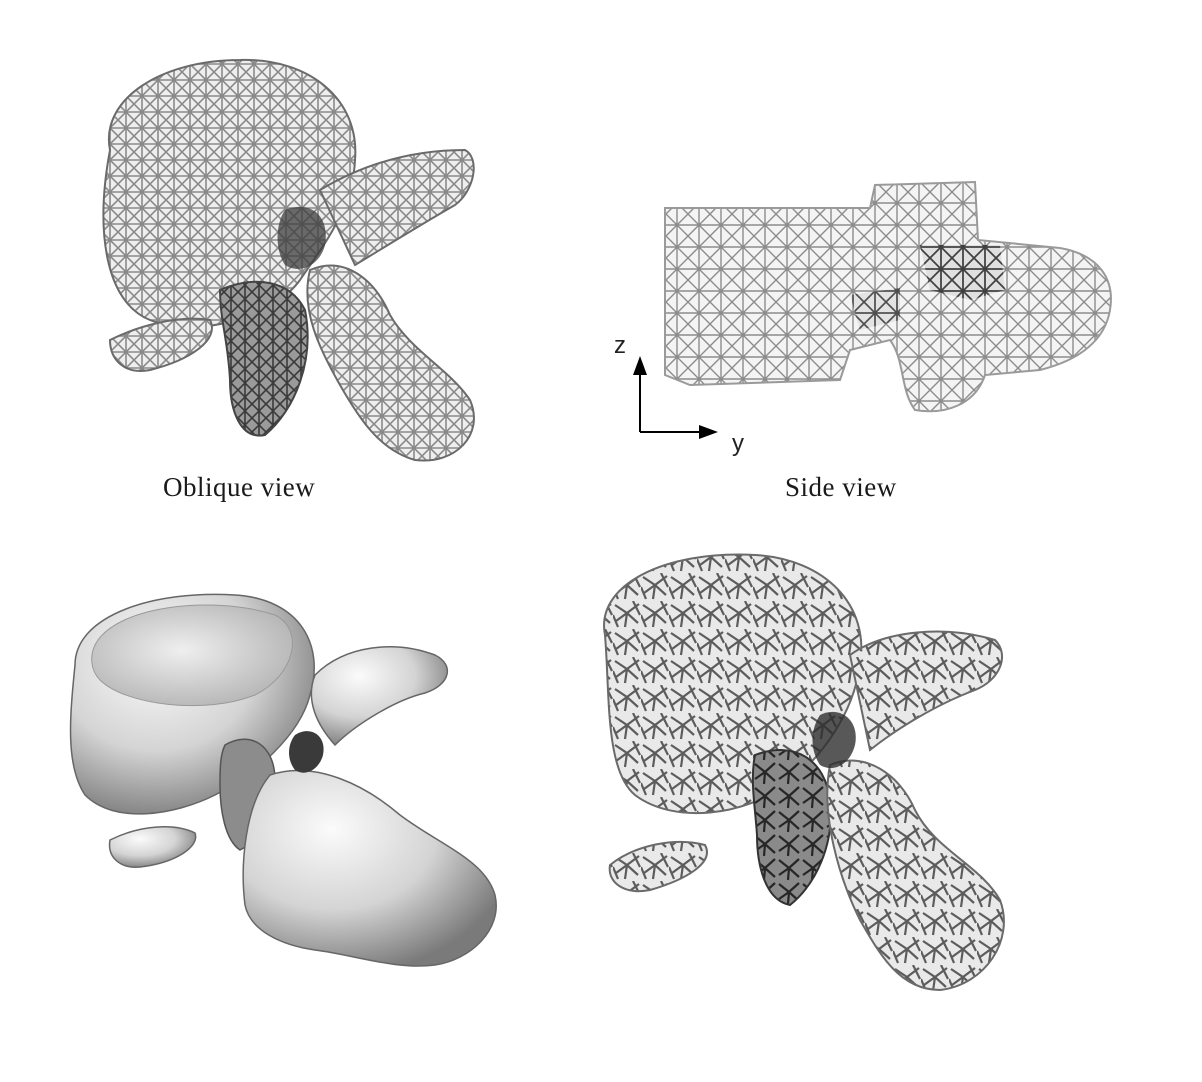 This screenshot has height=1082, width=1202. What do you see at coordinates (708, 432) in the screenshot?
I see `y-arrow-head` at bounding box center [708, 432].